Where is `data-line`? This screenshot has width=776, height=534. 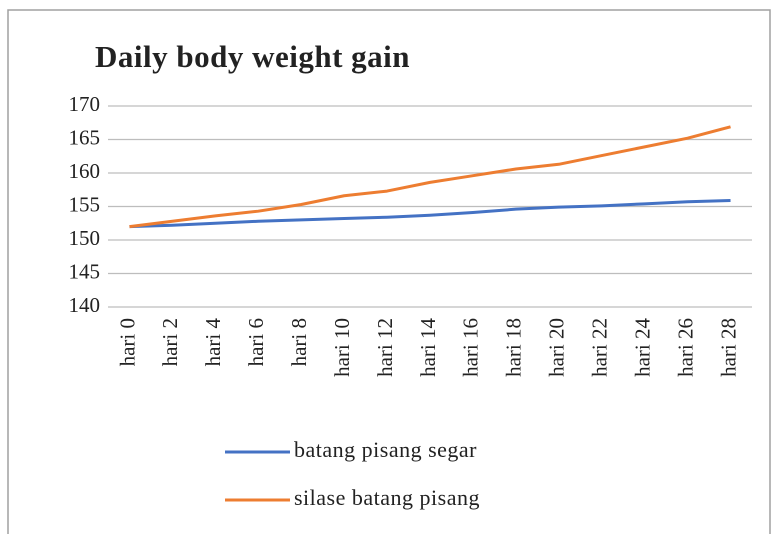
data-line is located at coordinates (430, 213).